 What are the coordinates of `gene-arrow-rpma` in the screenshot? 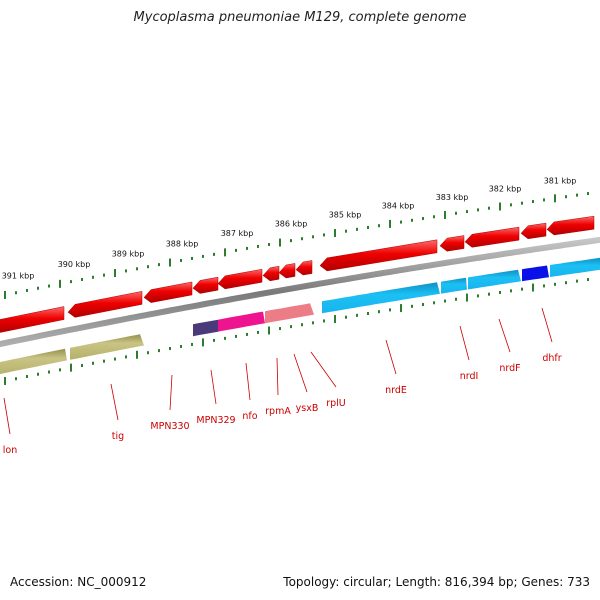 It's located at (271, 273).